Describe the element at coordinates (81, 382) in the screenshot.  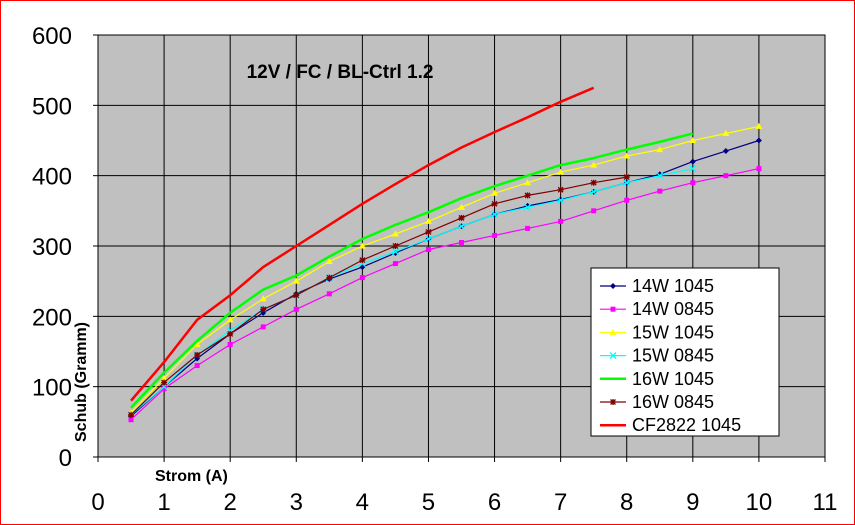
I see `y-axis-label: Schub (Gramm)` at that location.